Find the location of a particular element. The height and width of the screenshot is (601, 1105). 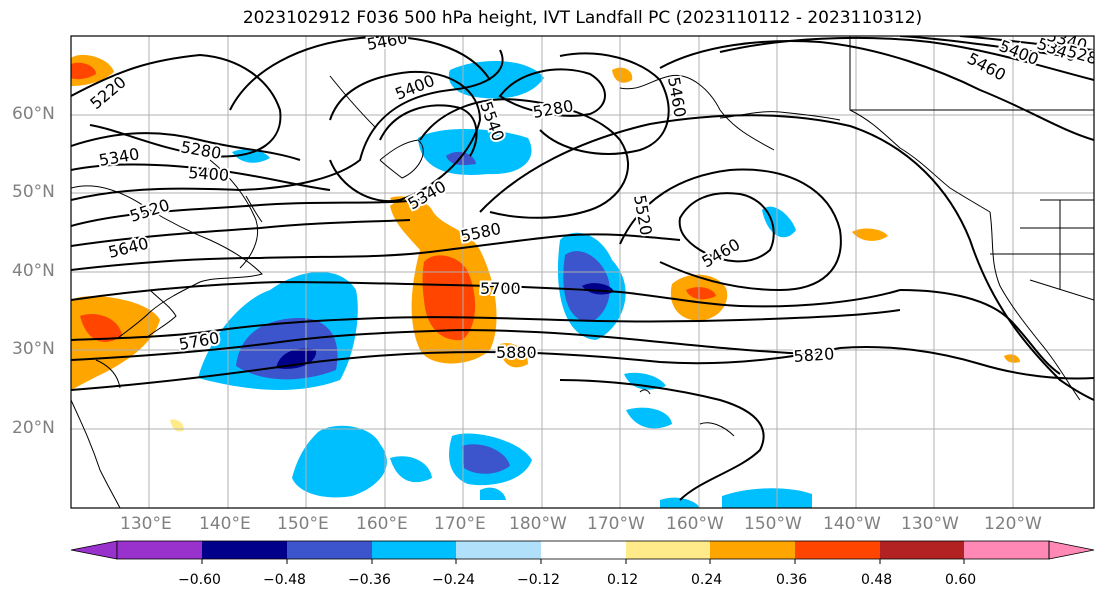

contour-label: 5520 is located at coordinates (643, 214).